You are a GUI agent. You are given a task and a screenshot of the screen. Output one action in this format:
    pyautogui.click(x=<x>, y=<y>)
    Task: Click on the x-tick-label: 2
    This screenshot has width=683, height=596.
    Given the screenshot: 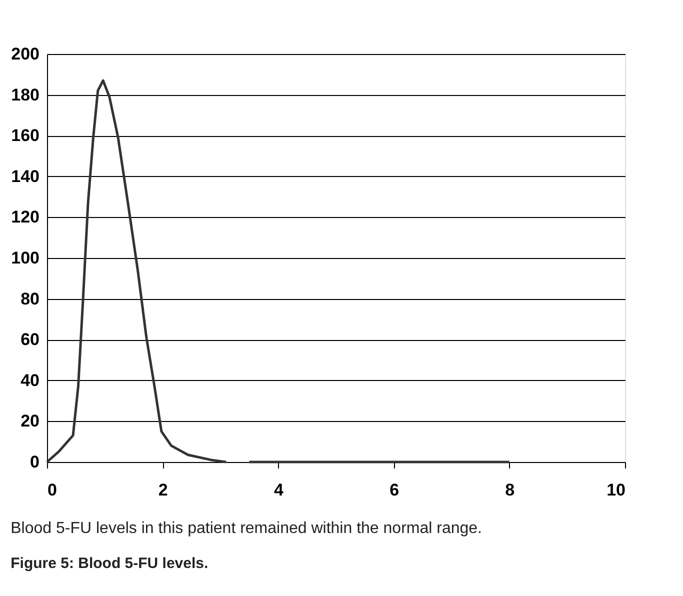 What is the action you would take?
    pyautogui.click(x=163, y=490)
    